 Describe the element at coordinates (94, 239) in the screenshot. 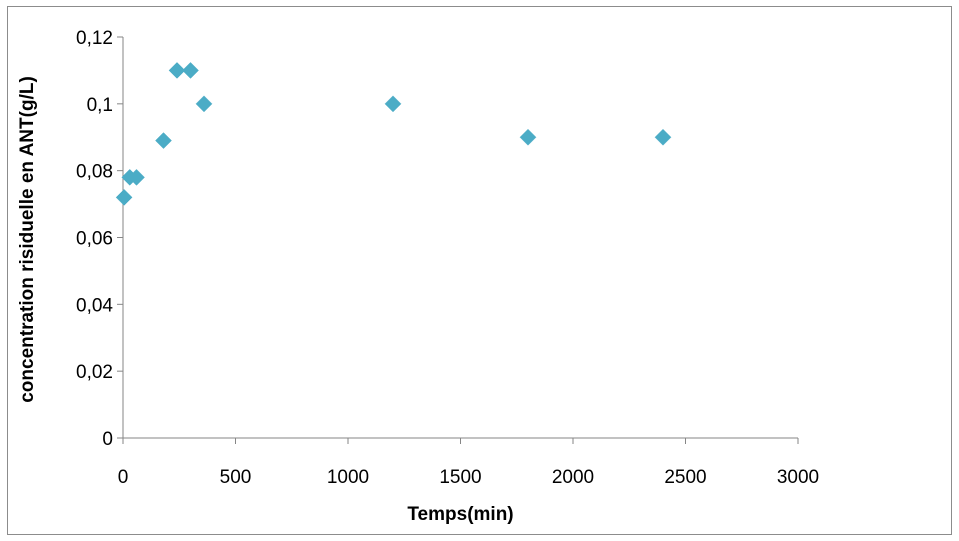

I see `y-tick-label: 0,06` at that location.